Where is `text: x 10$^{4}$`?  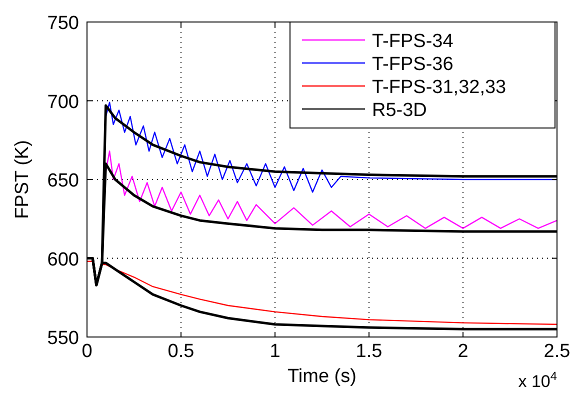 text: x 10$^{4}$ is located at coordinates (538, 380).